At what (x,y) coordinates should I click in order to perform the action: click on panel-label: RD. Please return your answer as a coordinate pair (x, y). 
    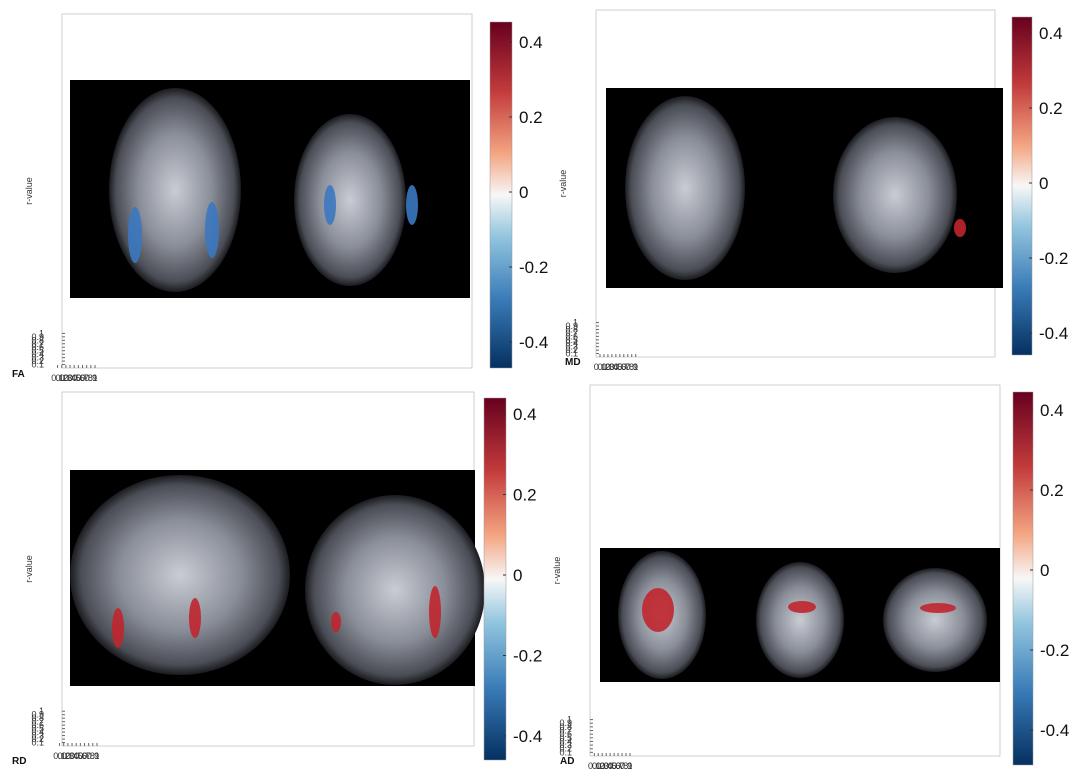
    Looking at the image, I should click on (19, 761).